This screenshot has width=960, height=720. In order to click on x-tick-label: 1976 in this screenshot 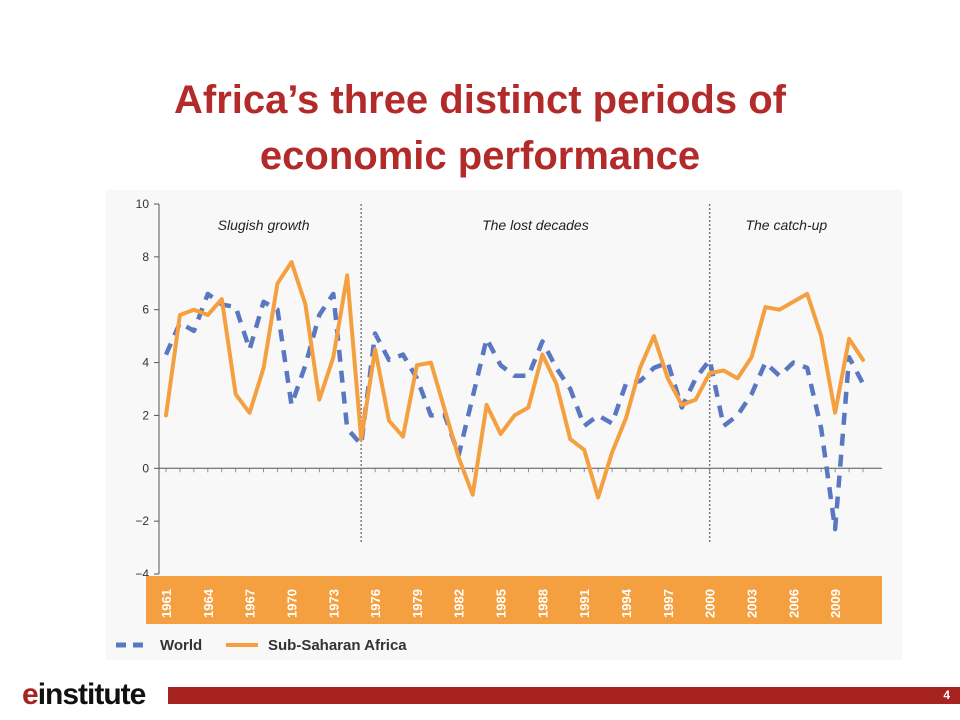, I will do `click(375, 603)`.